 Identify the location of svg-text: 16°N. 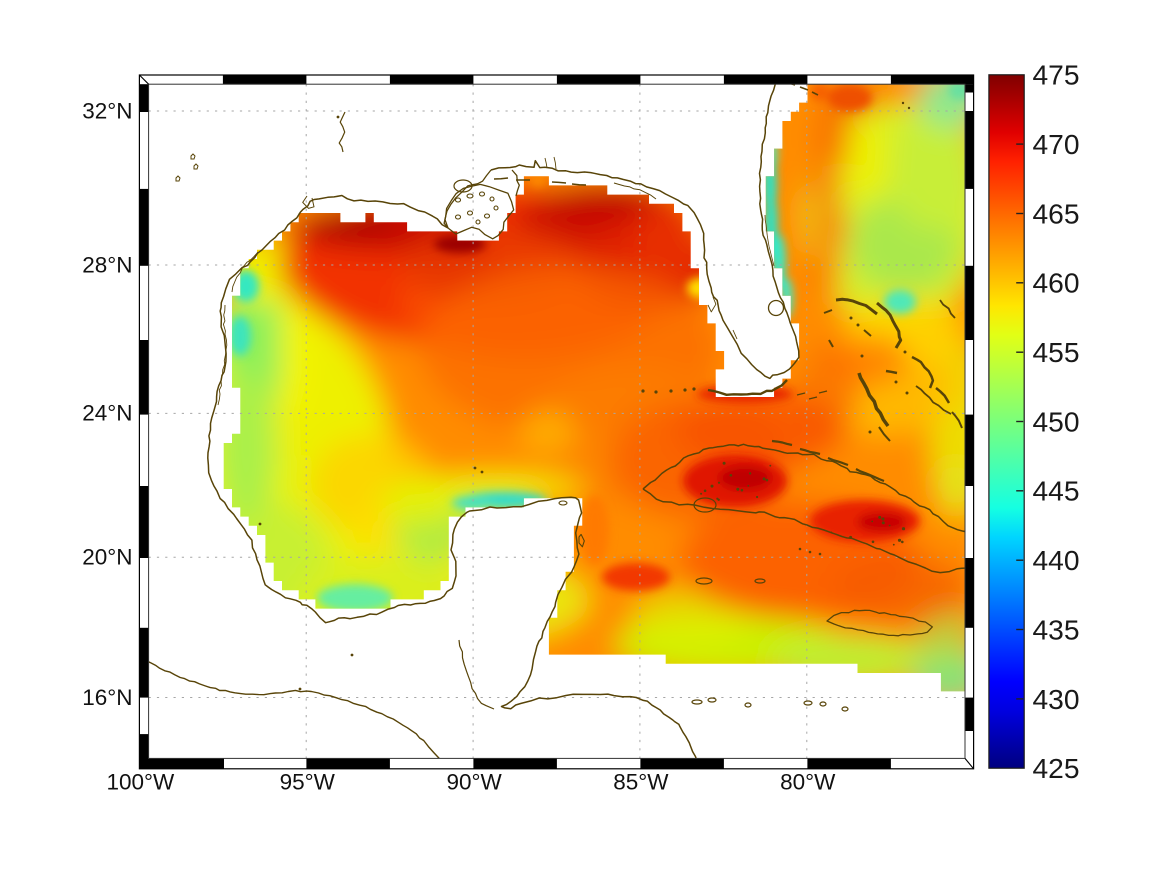
(107, 697).